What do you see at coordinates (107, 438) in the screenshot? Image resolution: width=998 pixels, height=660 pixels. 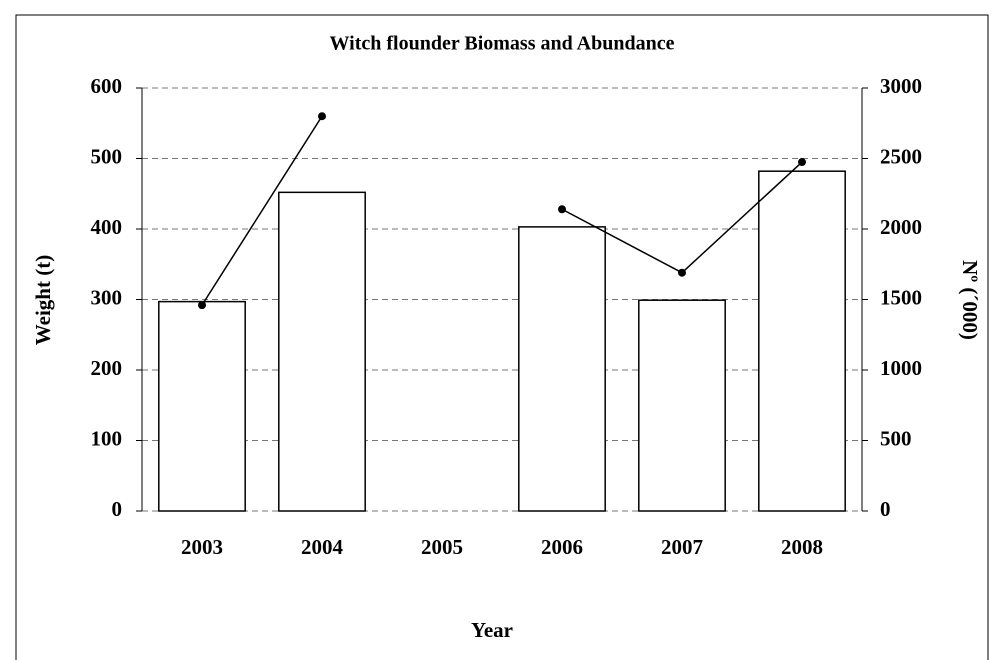 I see `y-tick-label: 100` at bounding box center [107, 438].